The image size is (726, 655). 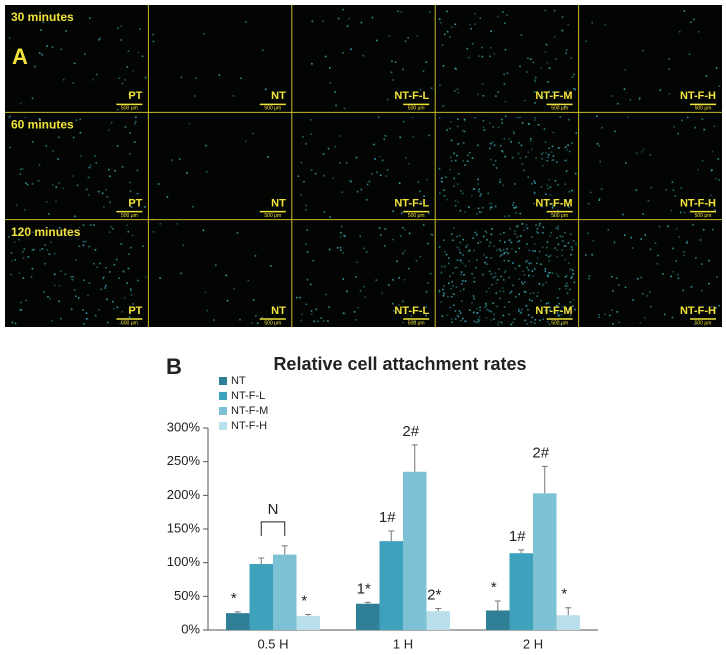 I want to click on y-tick-label: 250%, so click(x=184, y=460).